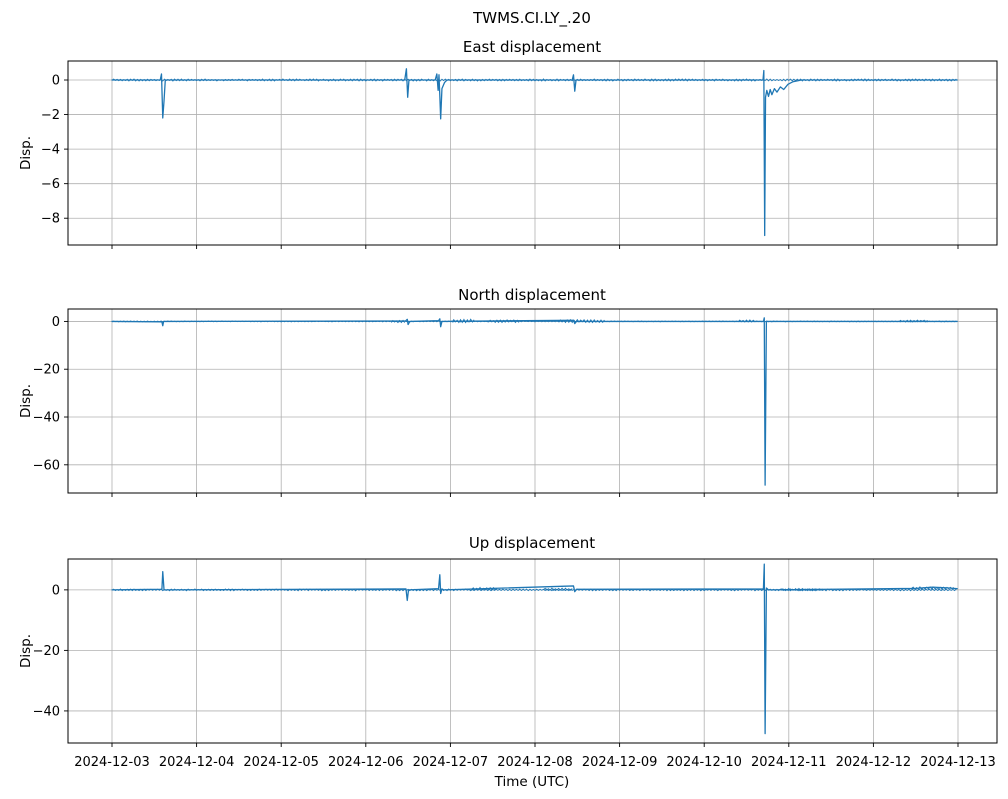 This screenshot has width=1008, height=799. What do you see at coordinates (874, 762) in the screenshot?
I see `x-tick-label: 2024-12-12` at bounding box center [874, 762].